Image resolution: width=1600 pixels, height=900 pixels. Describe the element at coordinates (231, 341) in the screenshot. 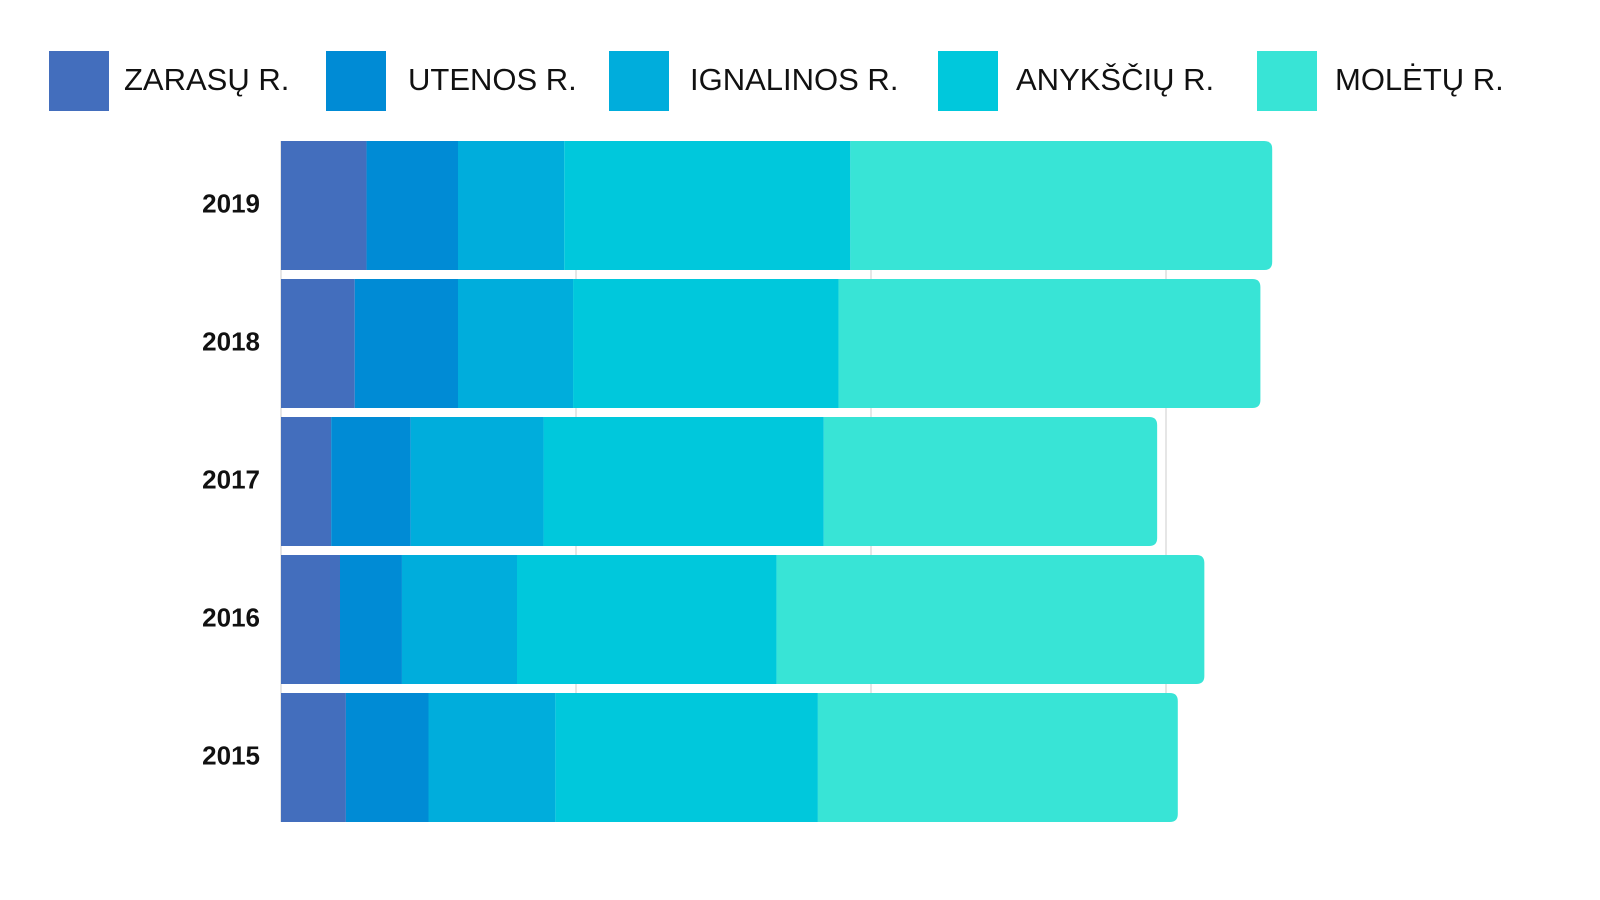

I see `category-label: 2018` at that location.